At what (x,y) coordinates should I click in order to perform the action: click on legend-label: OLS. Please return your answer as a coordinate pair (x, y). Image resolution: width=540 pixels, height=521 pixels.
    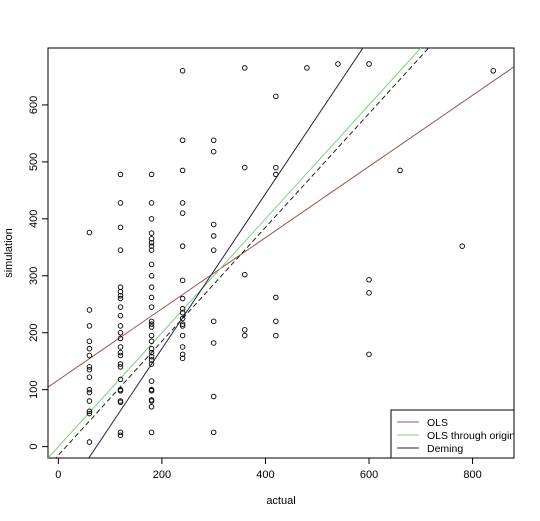
    Looking at the image, I should click on (437, 423).